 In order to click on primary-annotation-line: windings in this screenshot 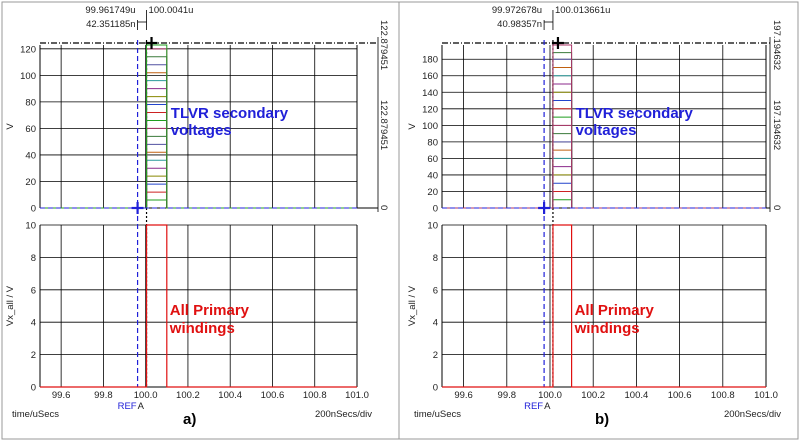, I will do `click(607, 328)`.